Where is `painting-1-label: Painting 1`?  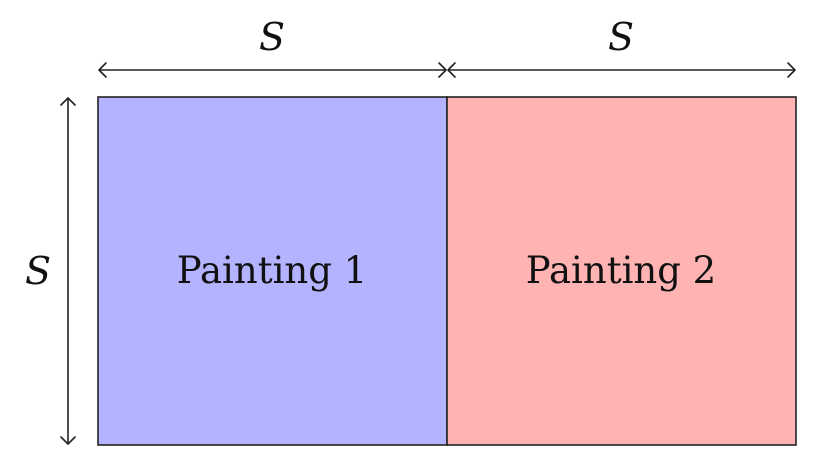
painting-1-label: Painting 1 is located at coordinates (272, 270).